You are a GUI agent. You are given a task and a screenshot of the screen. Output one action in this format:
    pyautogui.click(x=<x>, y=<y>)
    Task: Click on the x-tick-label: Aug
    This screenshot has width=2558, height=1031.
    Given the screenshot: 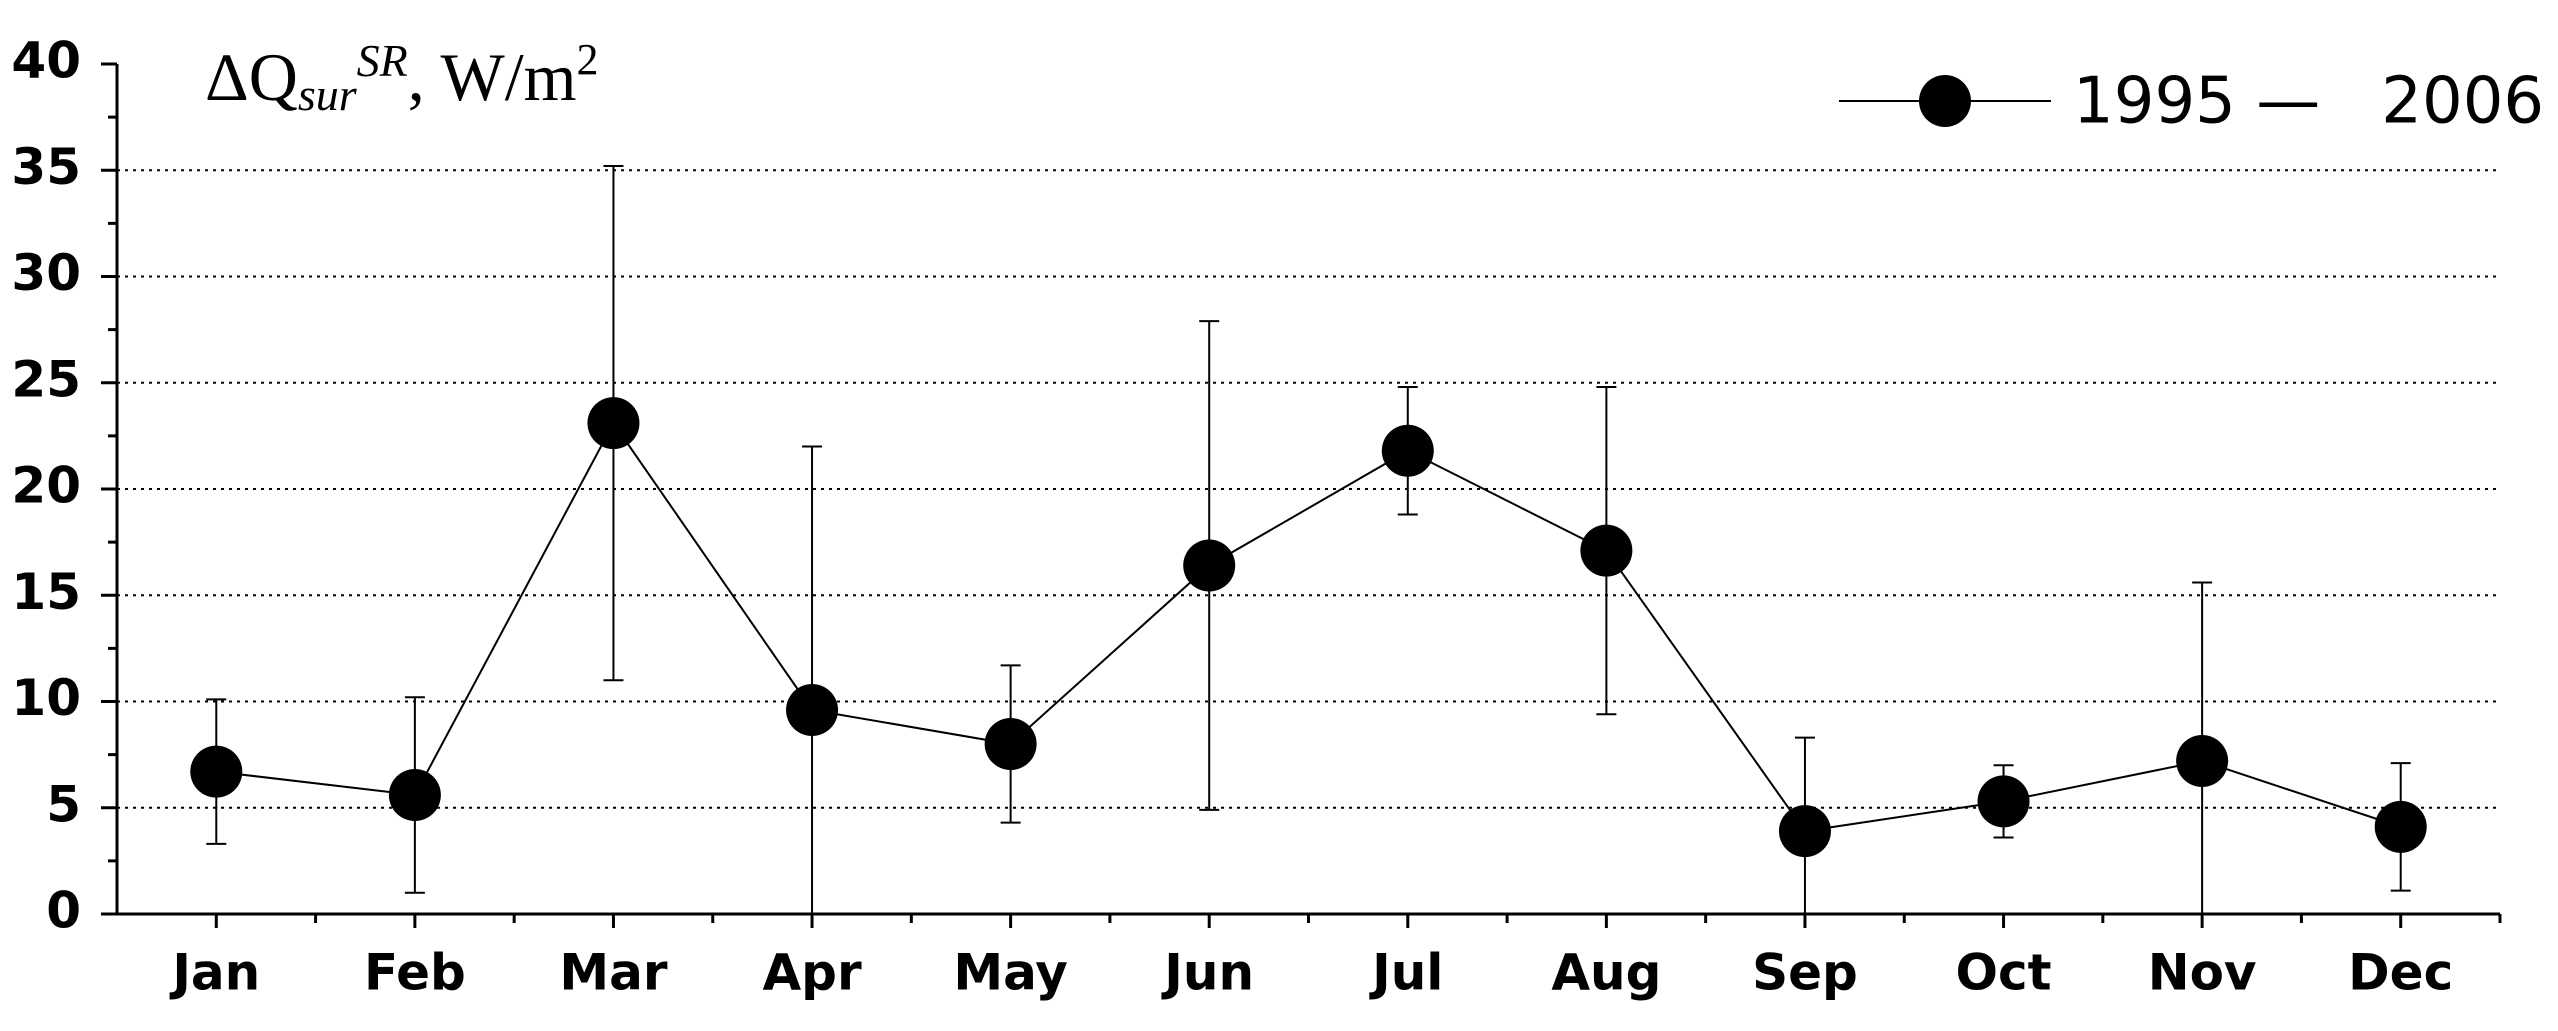 What is the action you would take?
    pyautogui.click(x=1606, y=973)
    